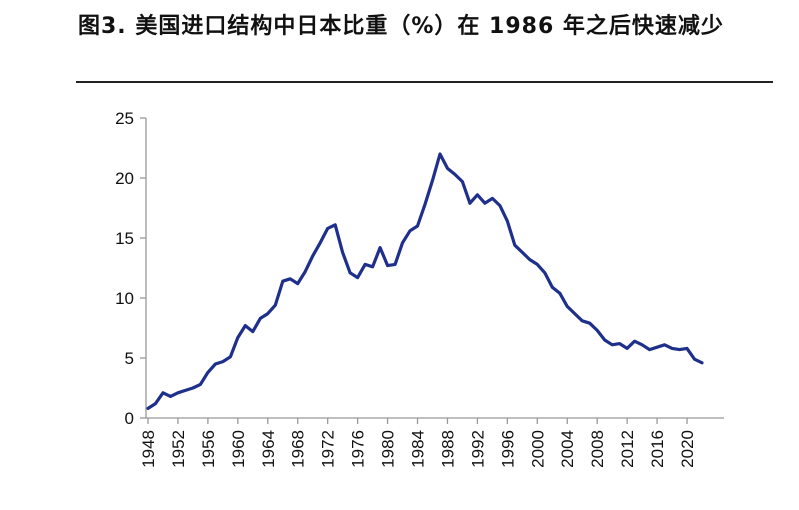 The height and width of the screenshot is (510, 799). What do you see at coordinates (328, 449) in the screenshot?
I see `x-tick-label: 1972` at bounding box center [328, 449].